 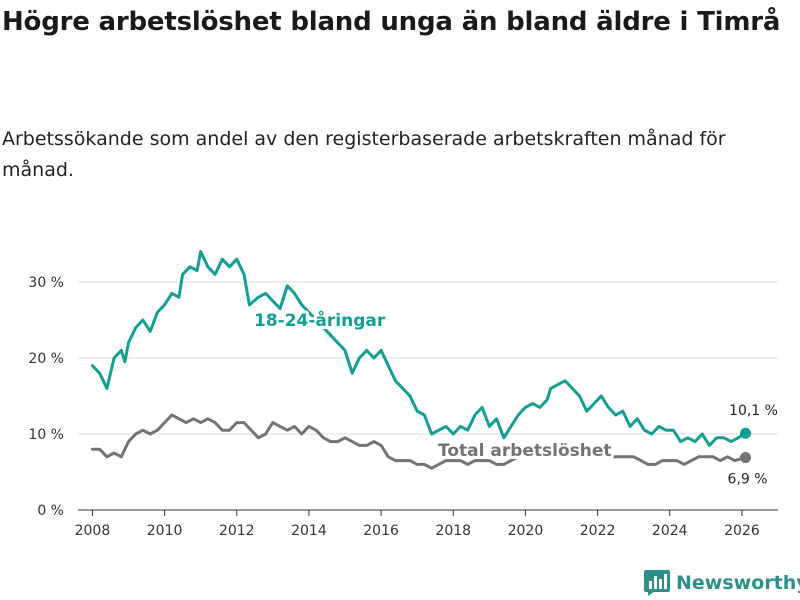 I want to click on y-tick-label: 0 %, so click(x=50, y=511).